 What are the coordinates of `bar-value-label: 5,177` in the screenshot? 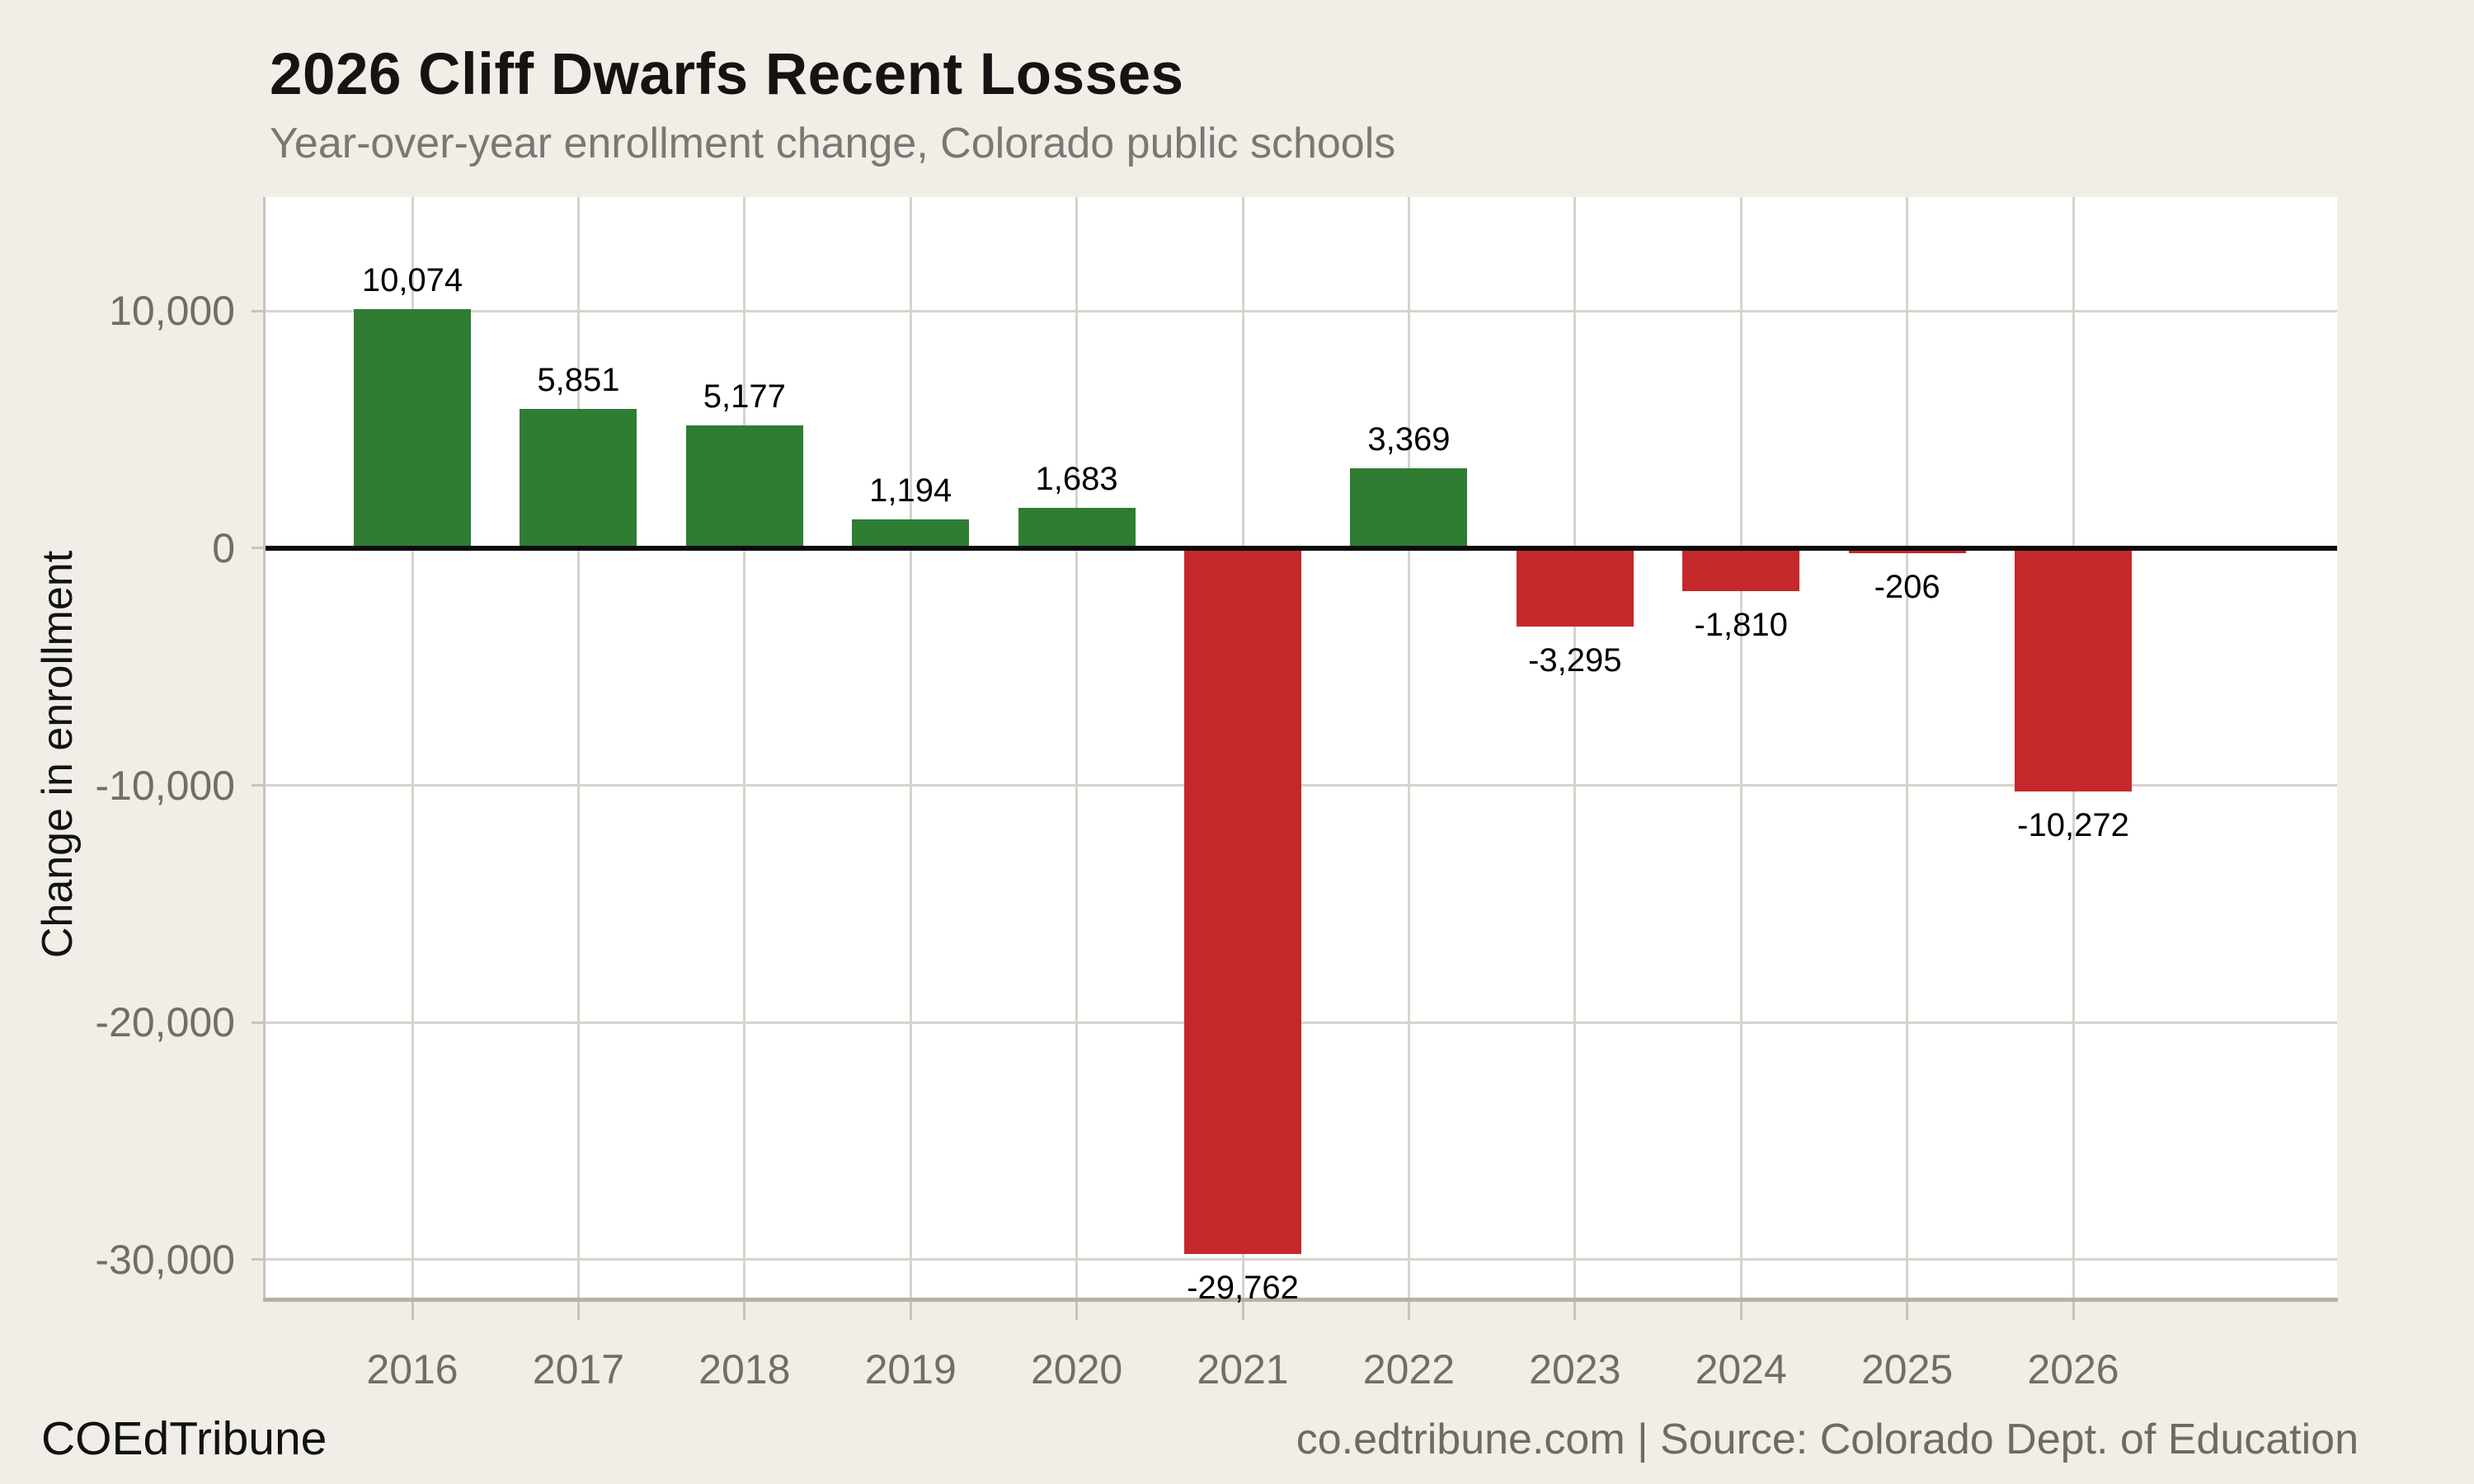 It's located at (744, 396).